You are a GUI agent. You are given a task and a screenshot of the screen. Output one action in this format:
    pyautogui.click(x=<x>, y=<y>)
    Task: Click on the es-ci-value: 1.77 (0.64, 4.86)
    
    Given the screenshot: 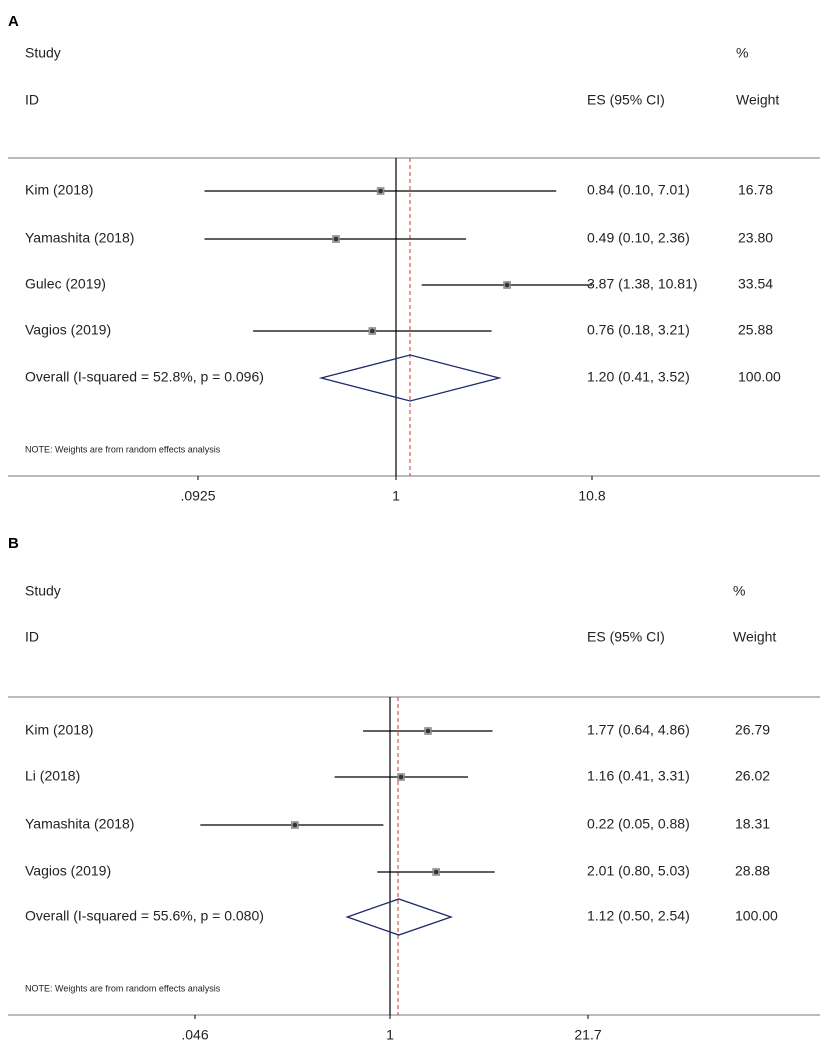 What is the action you would take?
    pyautogui.click(x=638, y=730)
    